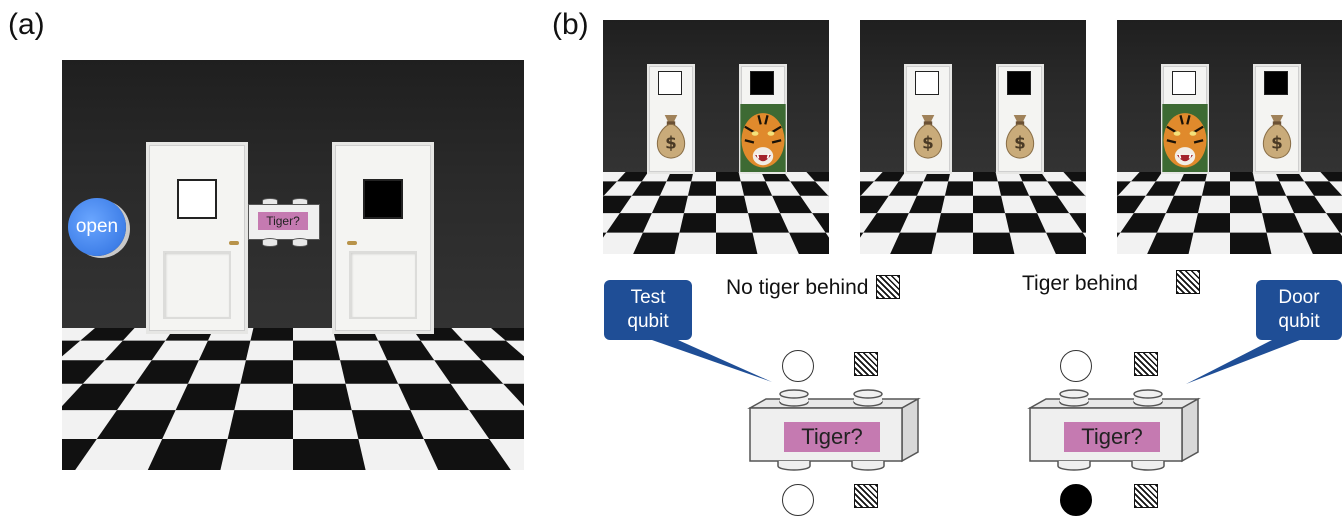 The height and width of the screenshot is (516, 1342). I want to click on door-qubit-callout: Door qubit, so click(1299, 310).